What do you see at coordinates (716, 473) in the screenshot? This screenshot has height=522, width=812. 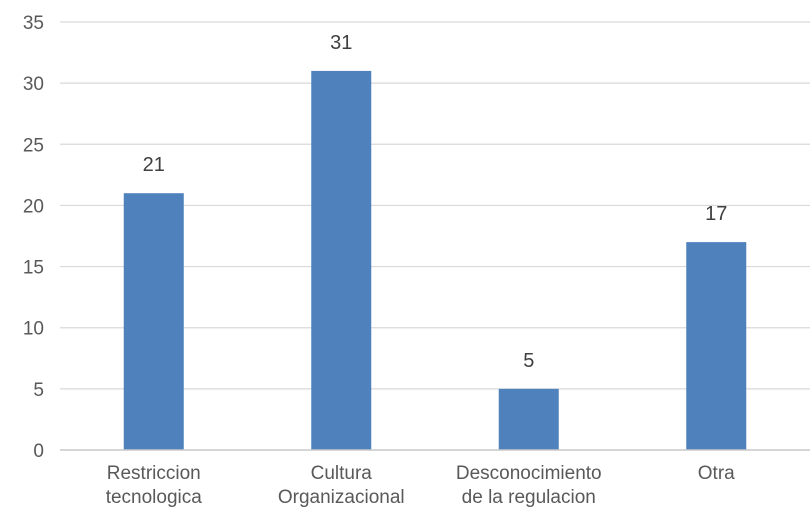 I see `category-label: Otra` at bounding box center [716, 473].